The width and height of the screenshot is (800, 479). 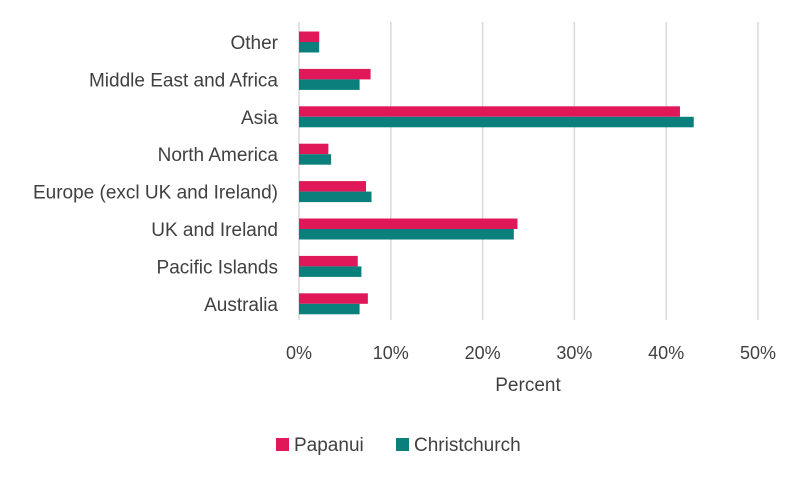 What do you see at coordinates (309, 47) in the screenshot?
I see `bar-christchurch-other` at bounding box center [309, 47].